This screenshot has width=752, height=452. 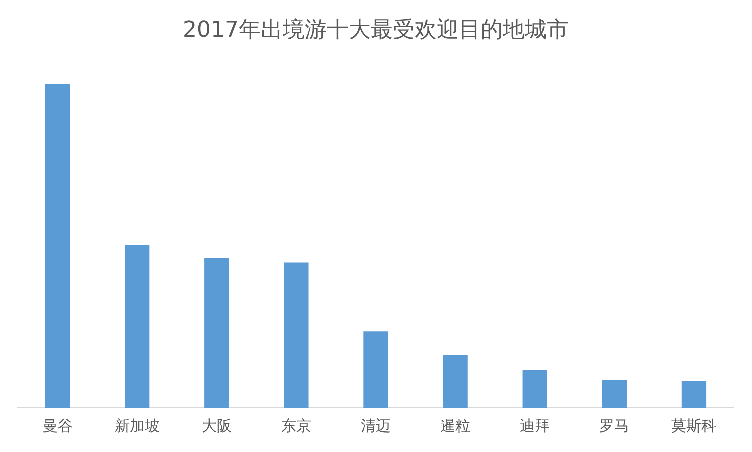 What do you see at coordinates (455, 425) in the screenshot?
I see `x-tick-label: 暹粒` at bounding box center [455, 425].